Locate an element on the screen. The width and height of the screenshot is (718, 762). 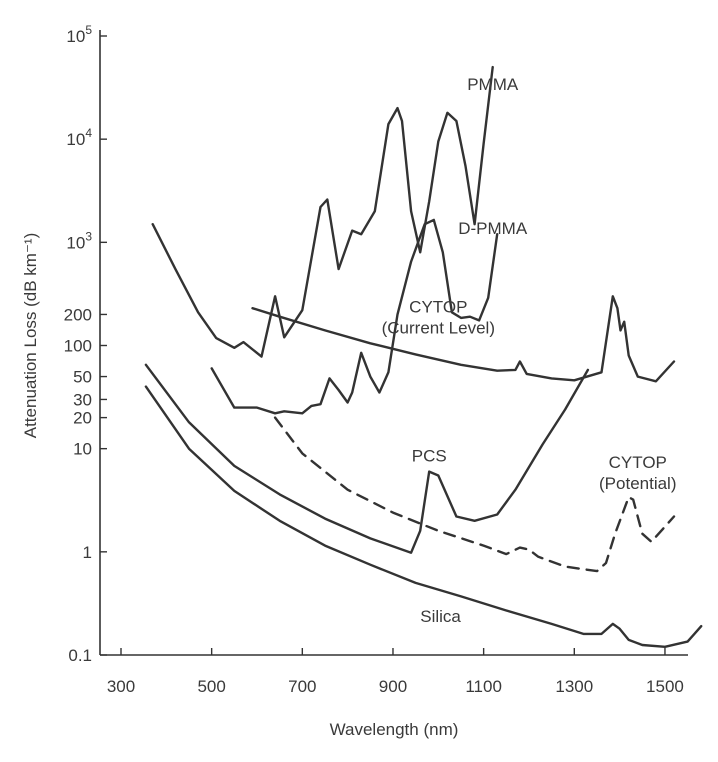
series-label: (Current Level) is located at coordinates (438, 327).